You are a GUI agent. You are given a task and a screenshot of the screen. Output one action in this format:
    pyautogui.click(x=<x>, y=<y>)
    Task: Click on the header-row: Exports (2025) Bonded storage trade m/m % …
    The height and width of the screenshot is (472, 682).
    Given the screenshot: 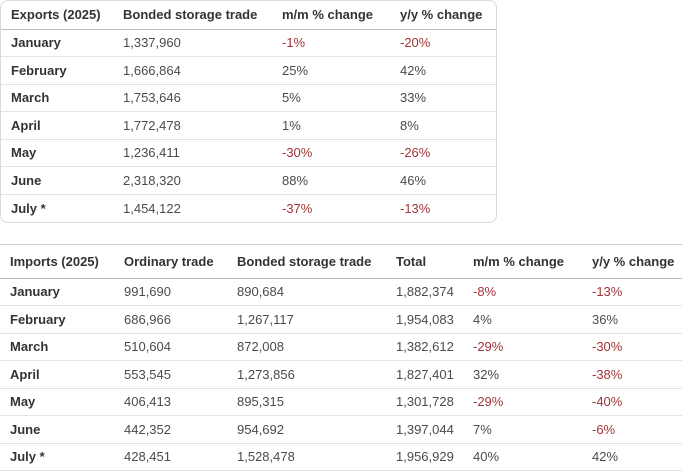 What is the action you would take?
    pyautogui.click(x=248, y=15)
    